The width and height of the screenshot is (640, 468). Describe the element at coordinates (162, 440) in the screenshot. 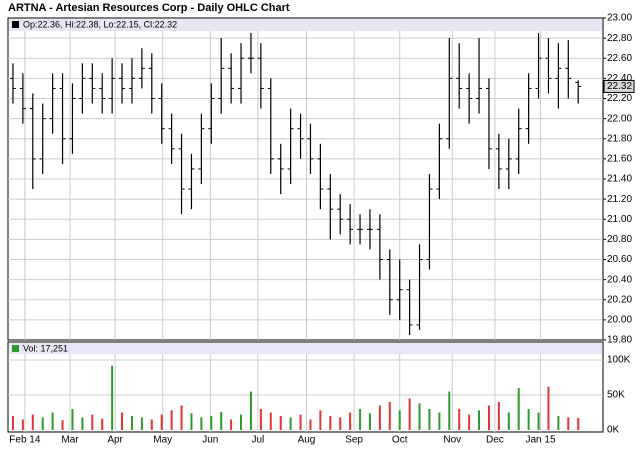

I see `x-tick-label: May` at that location.